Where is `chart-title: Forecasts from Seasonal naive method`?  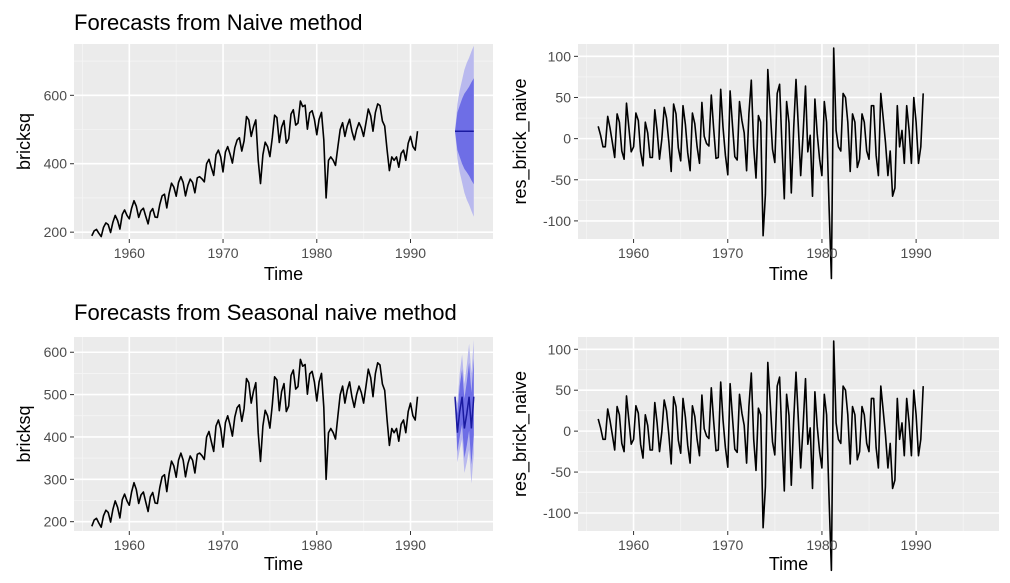
chart-title: Forecasts from Seasonal naive method is located at coordinates (265, 312).